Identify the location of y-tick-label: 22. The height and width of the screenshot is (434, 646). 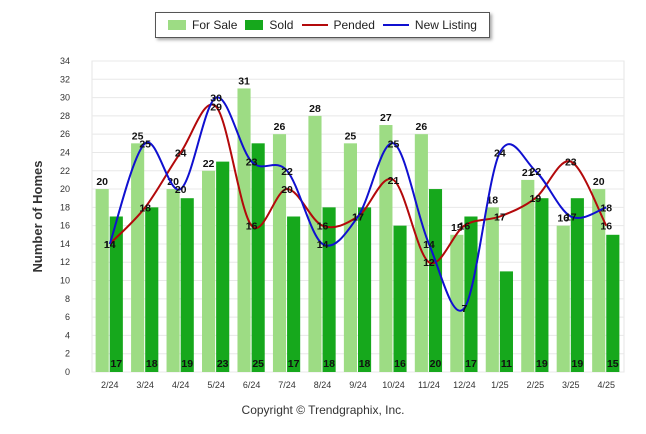
(65, 171).